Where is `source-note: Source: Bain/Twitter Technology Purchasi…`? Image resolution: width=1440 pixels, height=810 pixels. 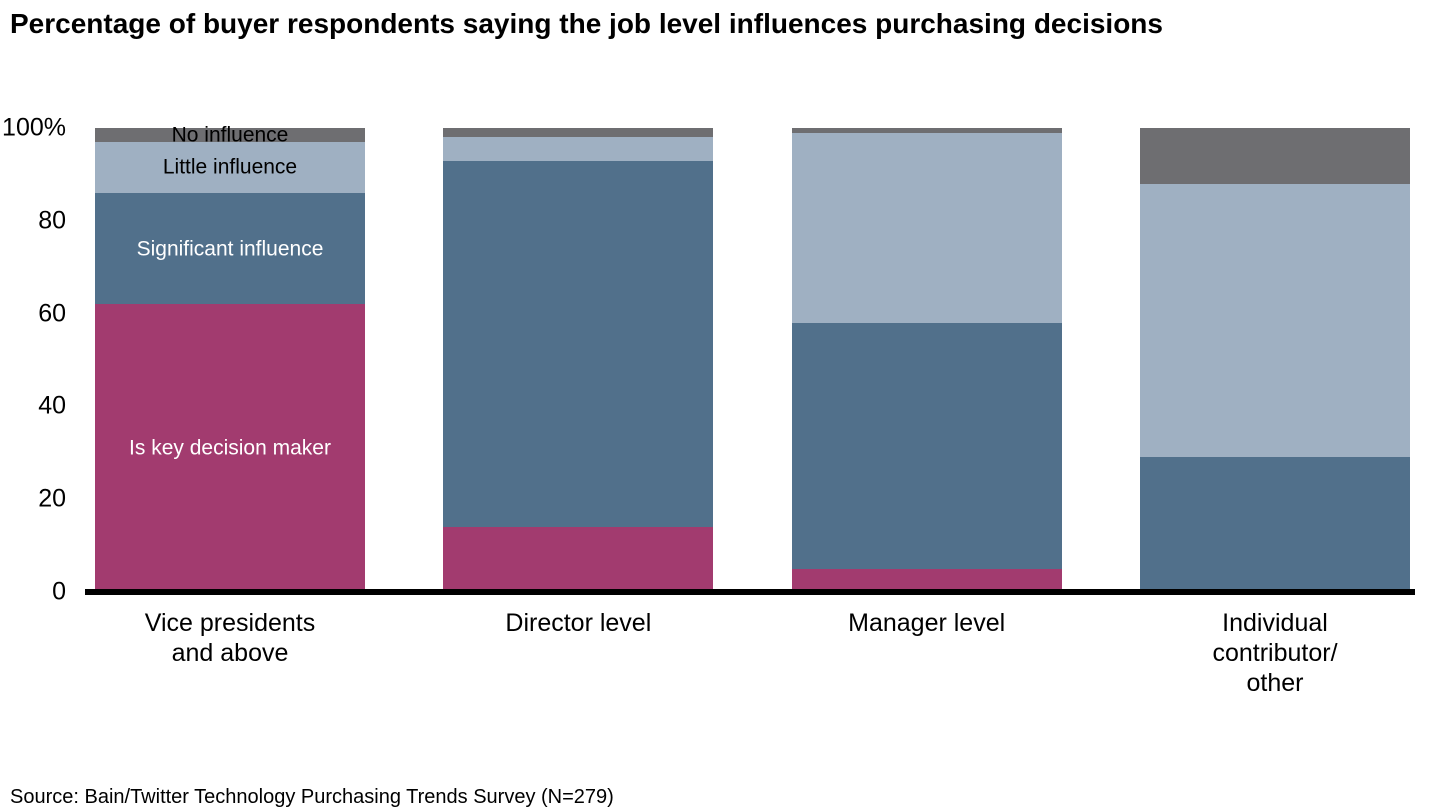 source-note: Source: Bain/Twitter Technology Purchasi… is located at coordinates (312, 797).